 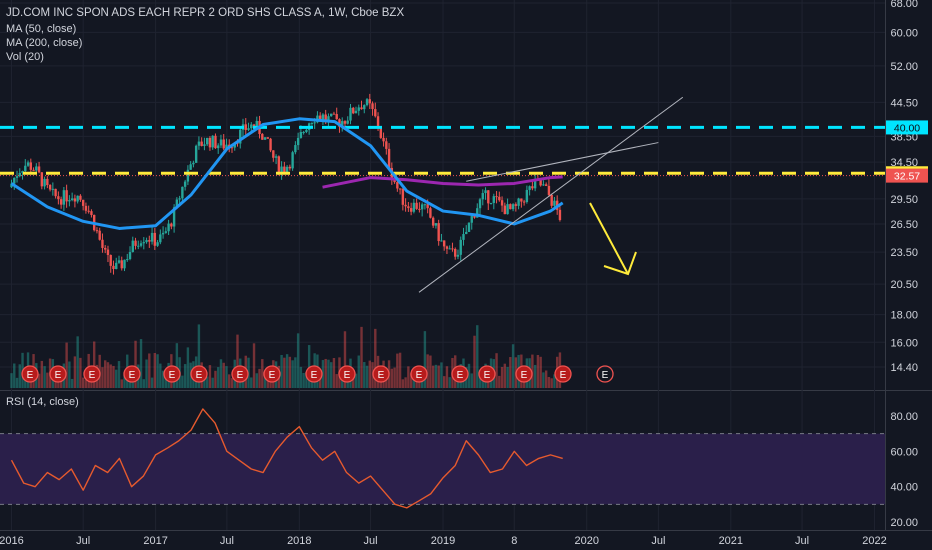 What do you see at coordinates (514, 541) in the screenshot?
I see `x-tick-label: 8` at bounding box center [514, 541].